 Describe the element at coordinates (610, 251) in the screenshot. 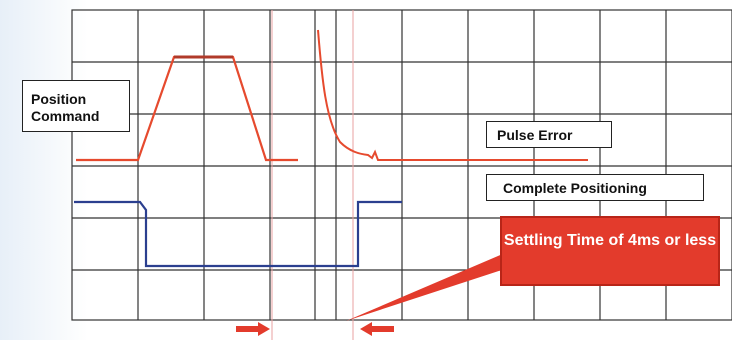

I see `settling-time-callout: Settling Time of 4ms or less` at that location.